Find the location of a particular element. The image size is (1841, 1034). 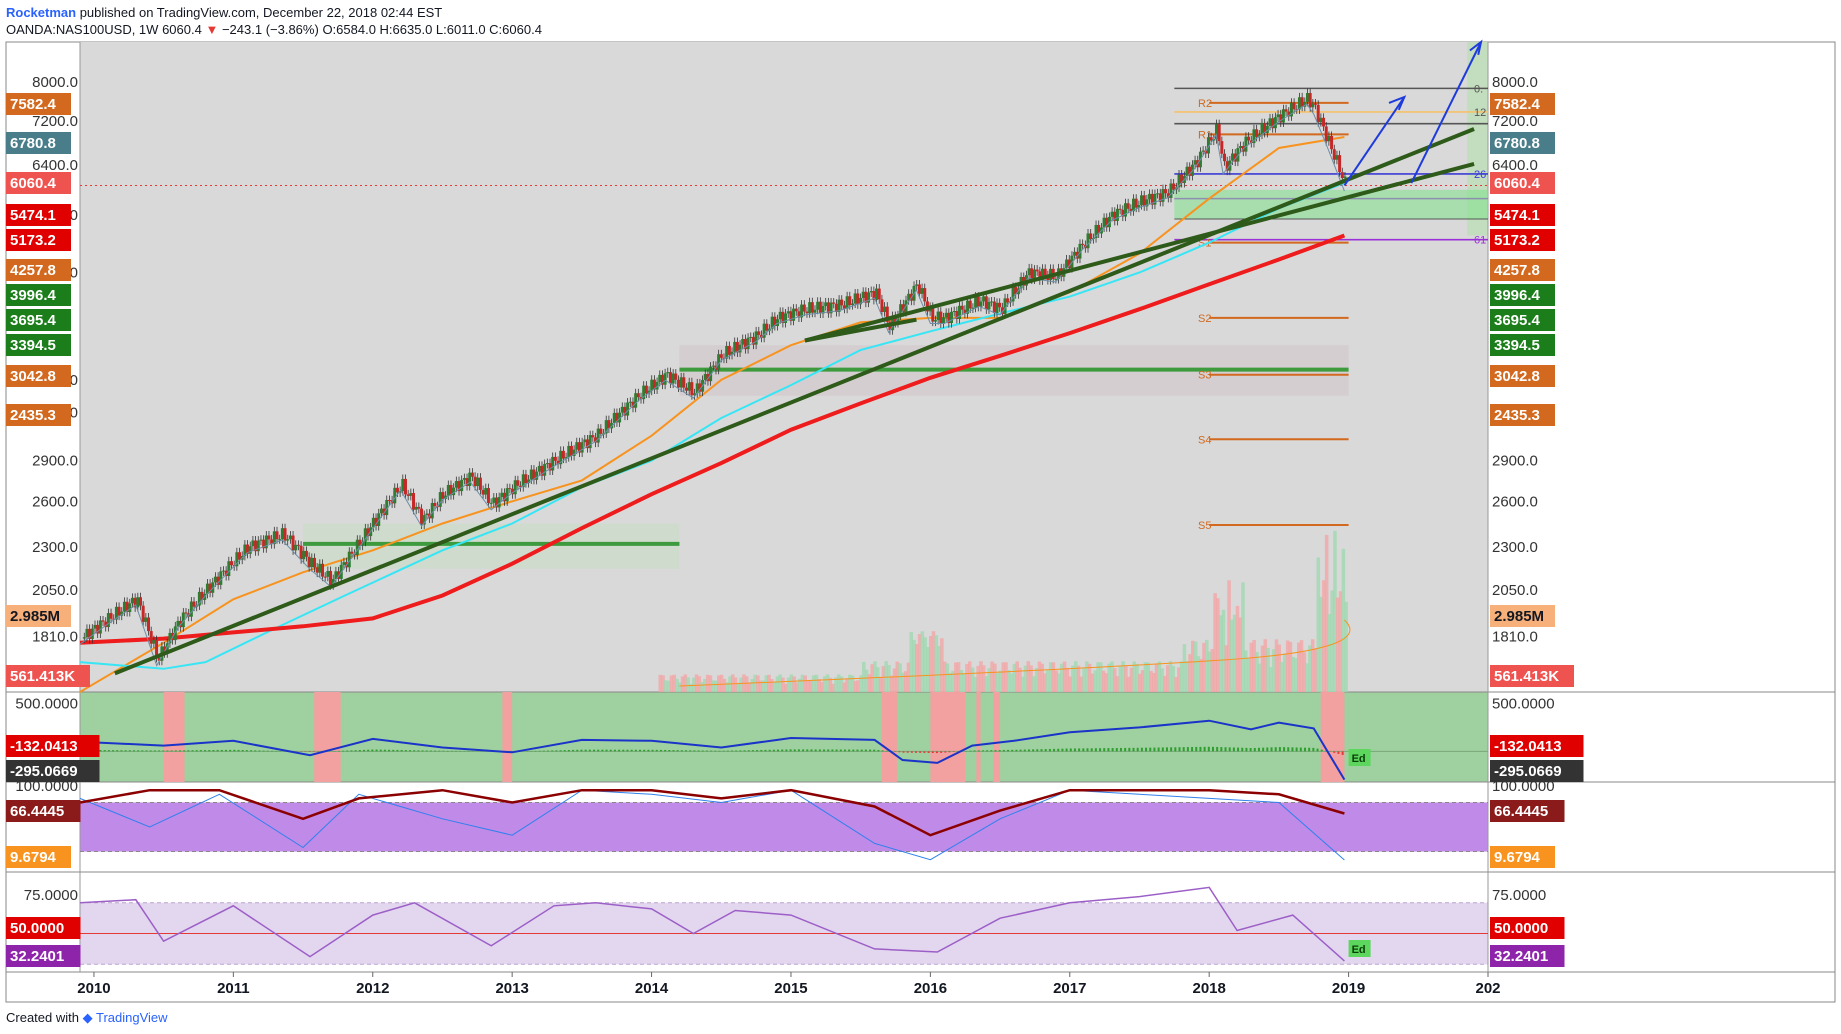

price-tag: 561.413K is located at coordinates (48, 676).